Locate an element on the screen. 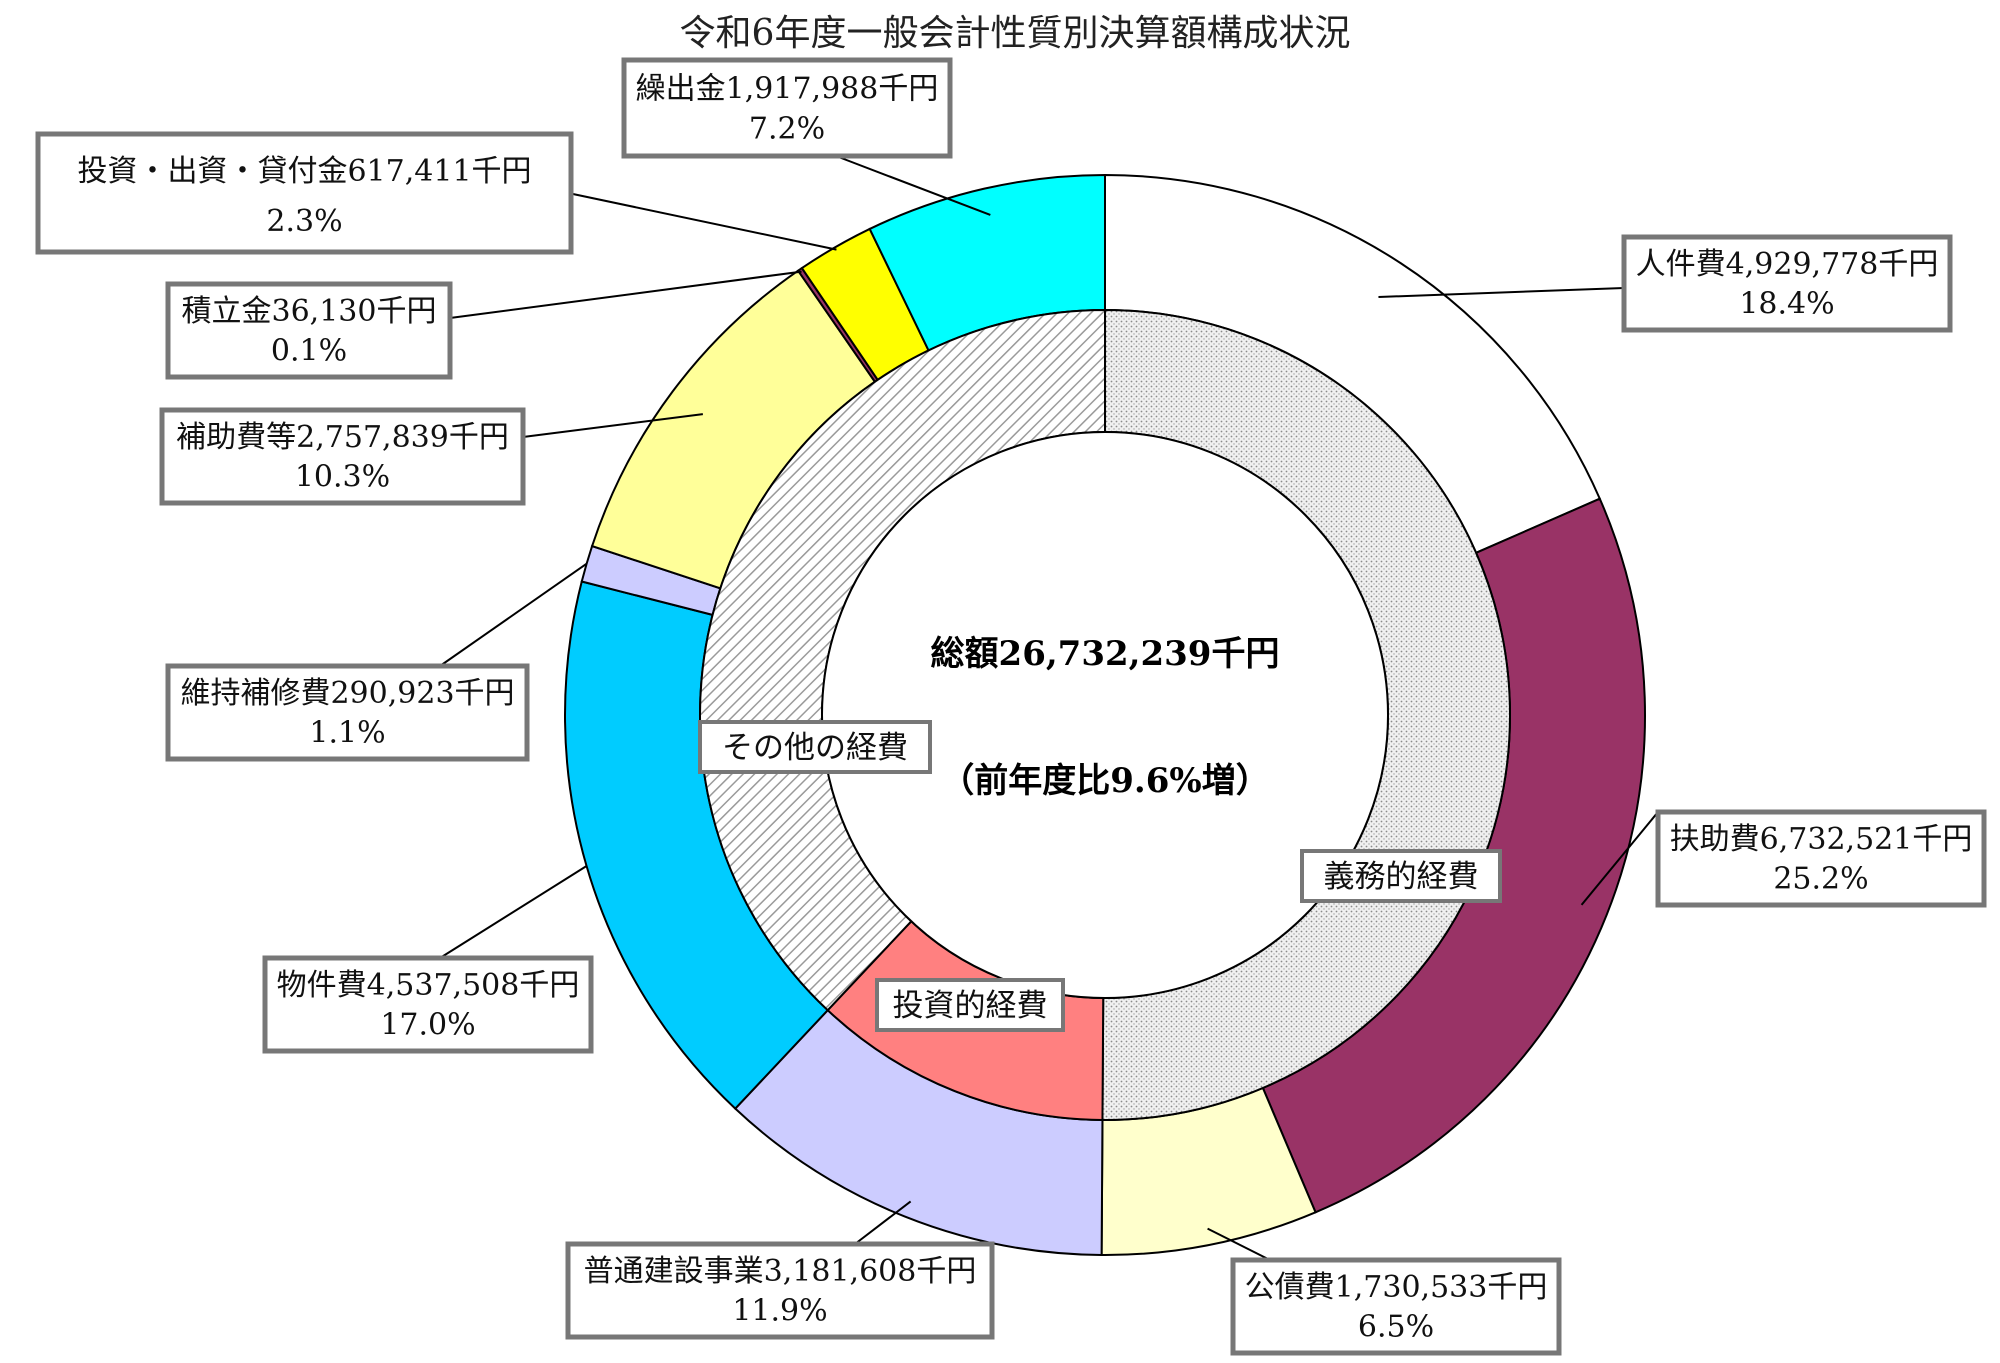 This screenshot has width=2000, height=1363. data-label-2: 扶助費6,732,521千円 25.2% is located at coordinates (1821, 858).